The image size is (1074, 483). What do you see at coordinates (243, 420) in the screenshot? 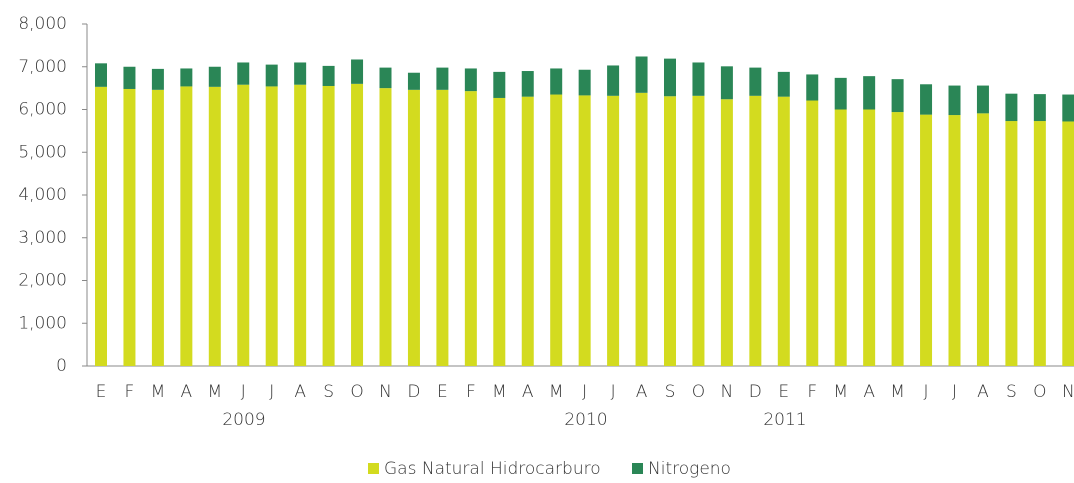
I see `year-label: 2009` at bounding box center [243, 420].